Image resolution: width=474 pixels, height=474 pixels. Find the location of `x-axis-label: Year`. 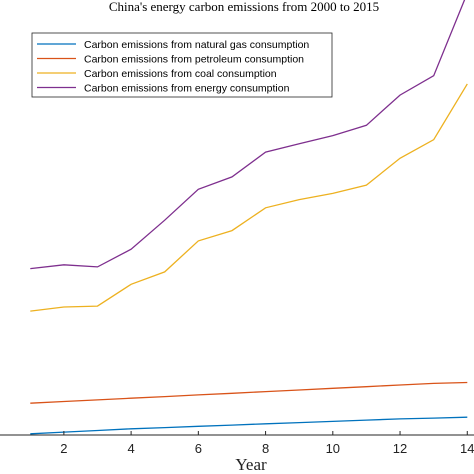

x-axis-label: Year is located at coordinates (251, 464).